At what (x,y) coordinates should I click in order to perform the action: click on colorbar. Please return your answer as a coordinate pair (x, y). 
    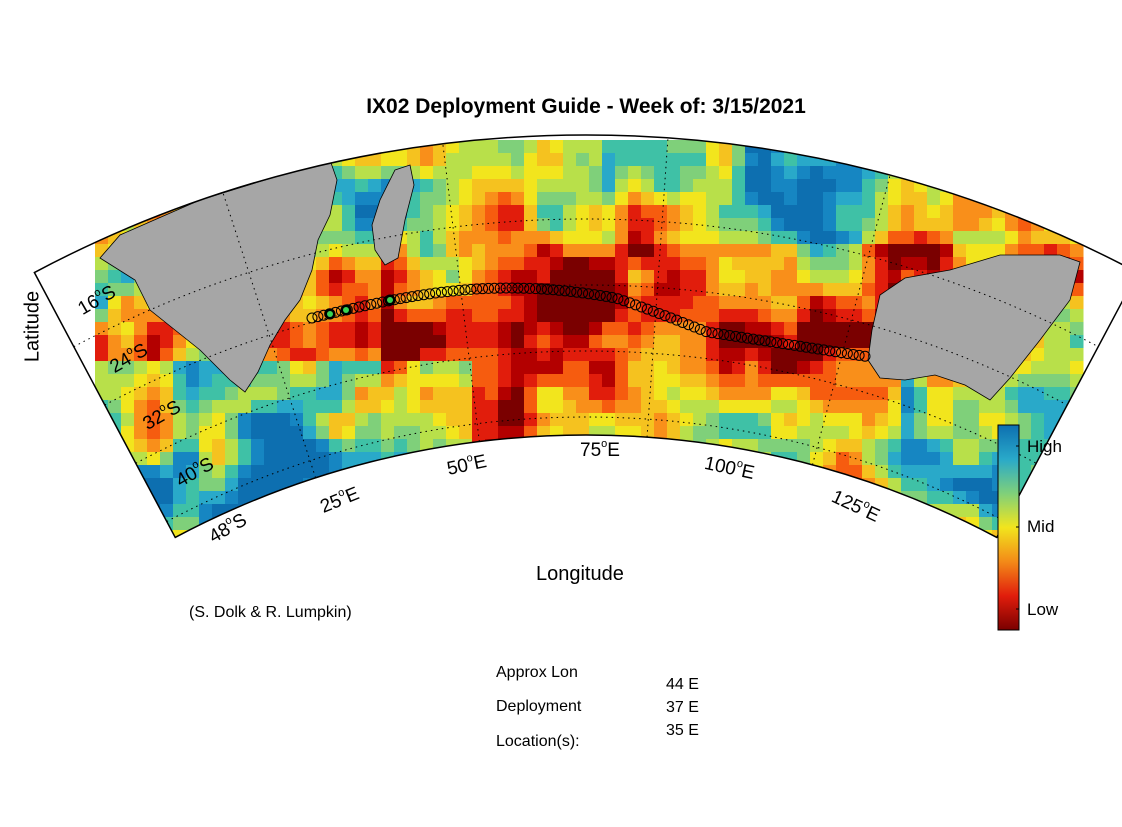
    Looking at the image, I should click on (1008, 527).